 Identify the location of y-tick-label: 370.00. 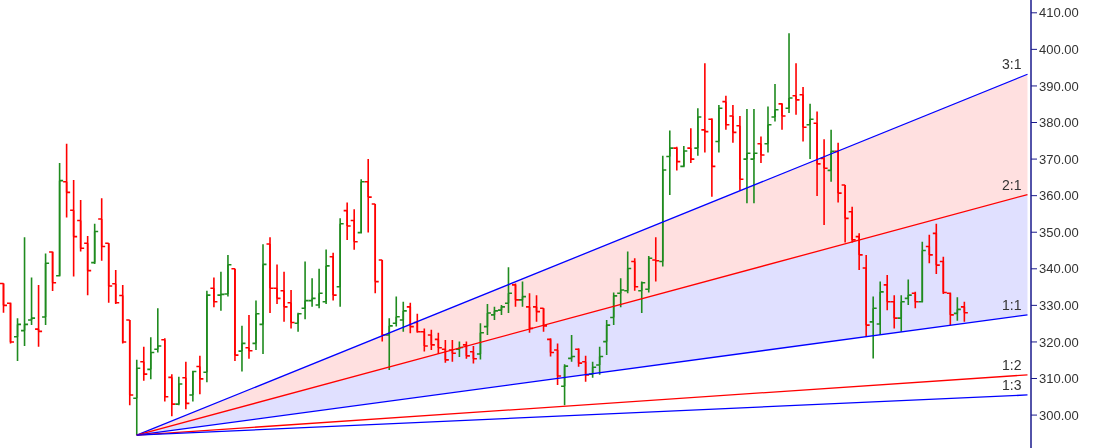
(1059, 159).